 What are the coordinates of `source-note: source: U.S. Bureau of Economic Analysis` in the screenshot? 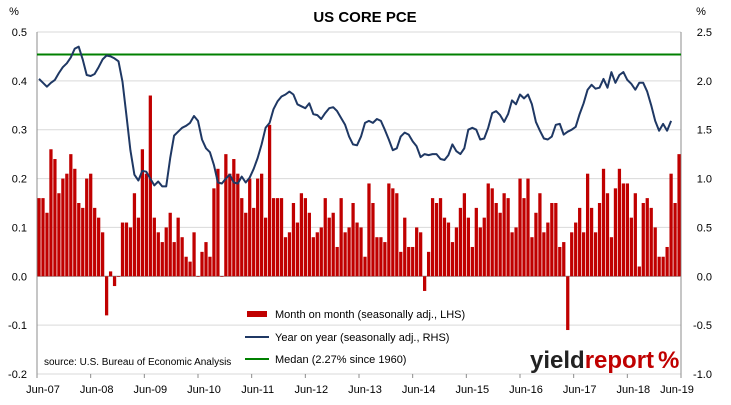 It's located at (137, 362).